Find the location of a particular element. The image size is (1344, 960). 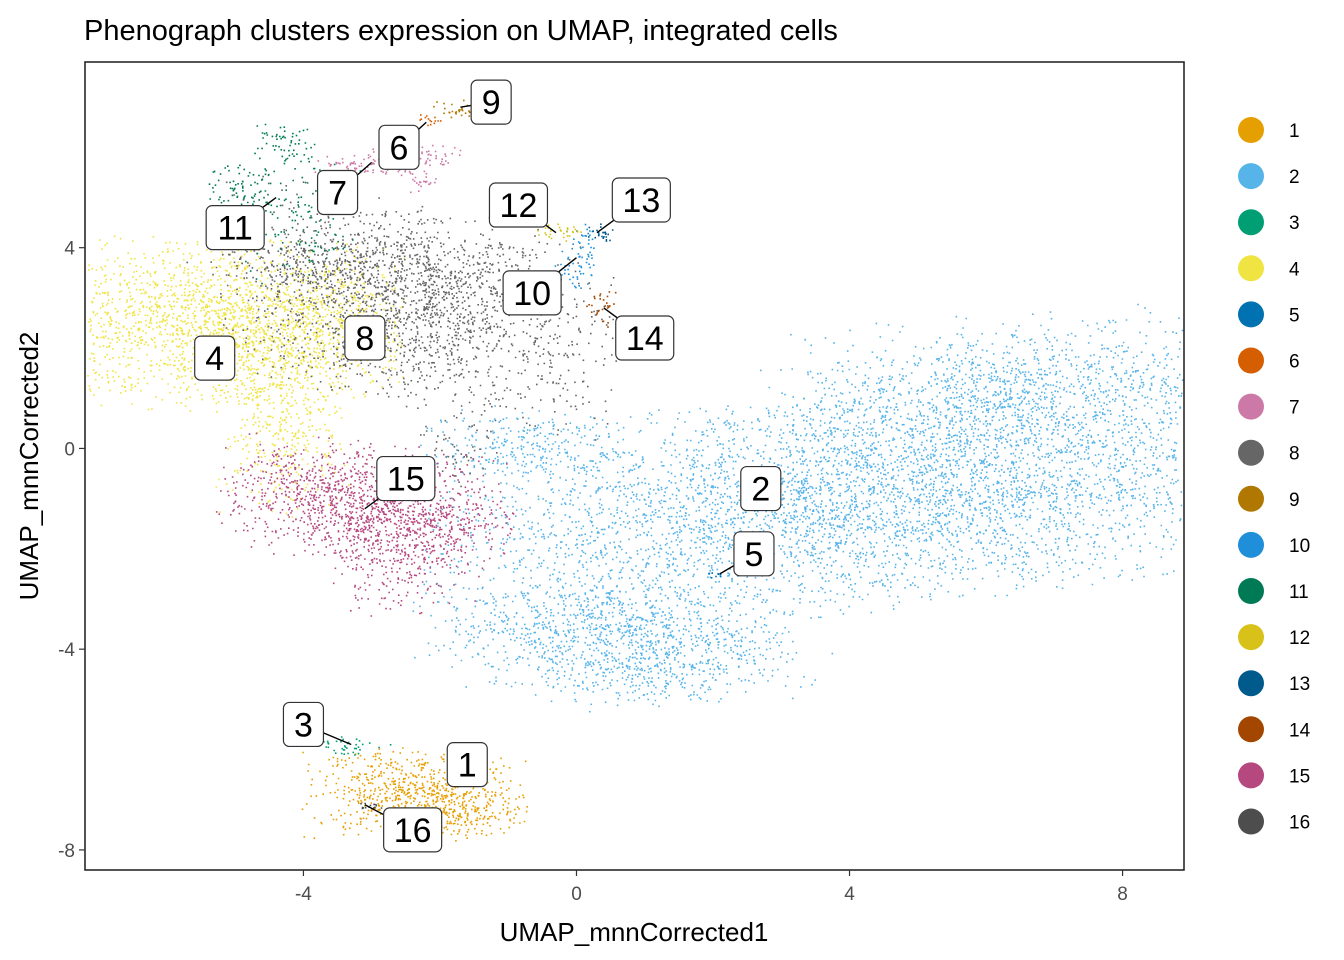

legend-item-7: 7 is located at coordinates (1269, 406).